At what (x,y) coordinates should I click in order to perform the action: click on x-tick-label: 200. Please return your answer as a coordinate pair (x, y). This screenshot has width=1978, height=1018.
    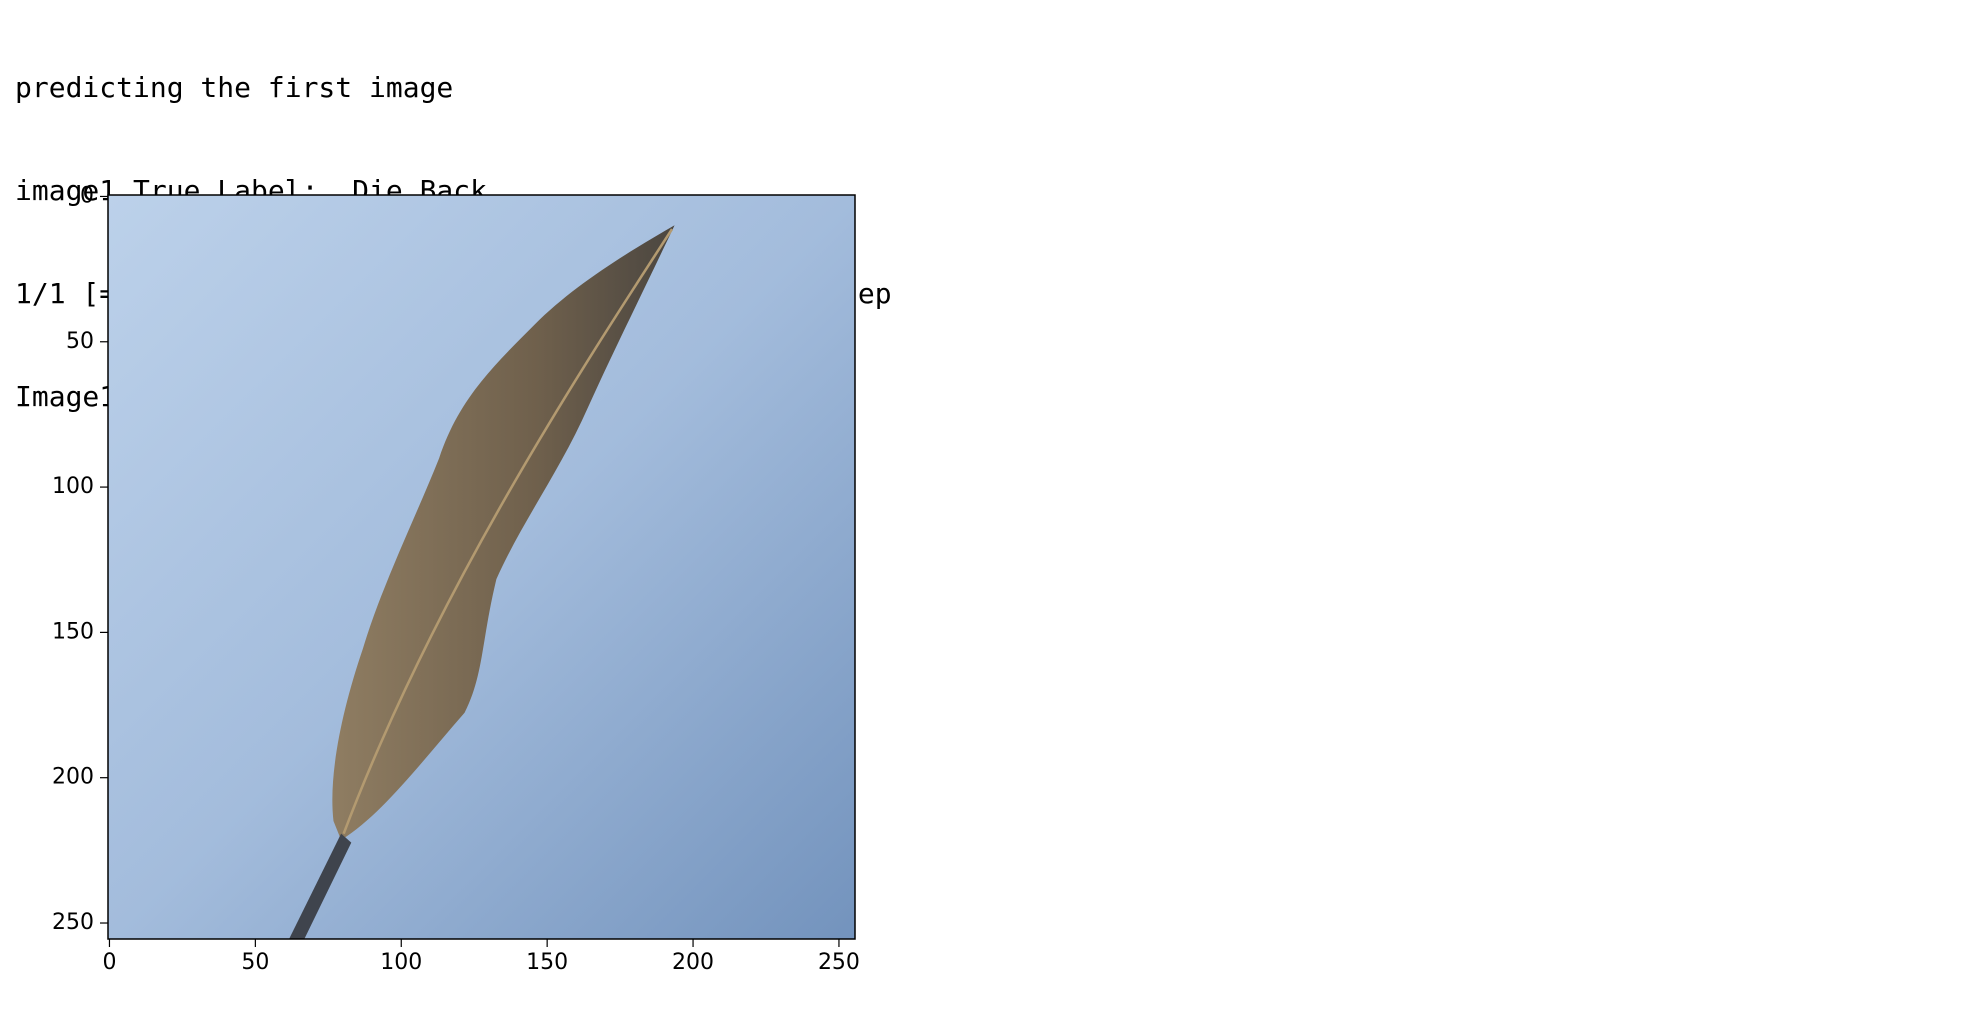
    Looking at the image, I should click on (693, 962).